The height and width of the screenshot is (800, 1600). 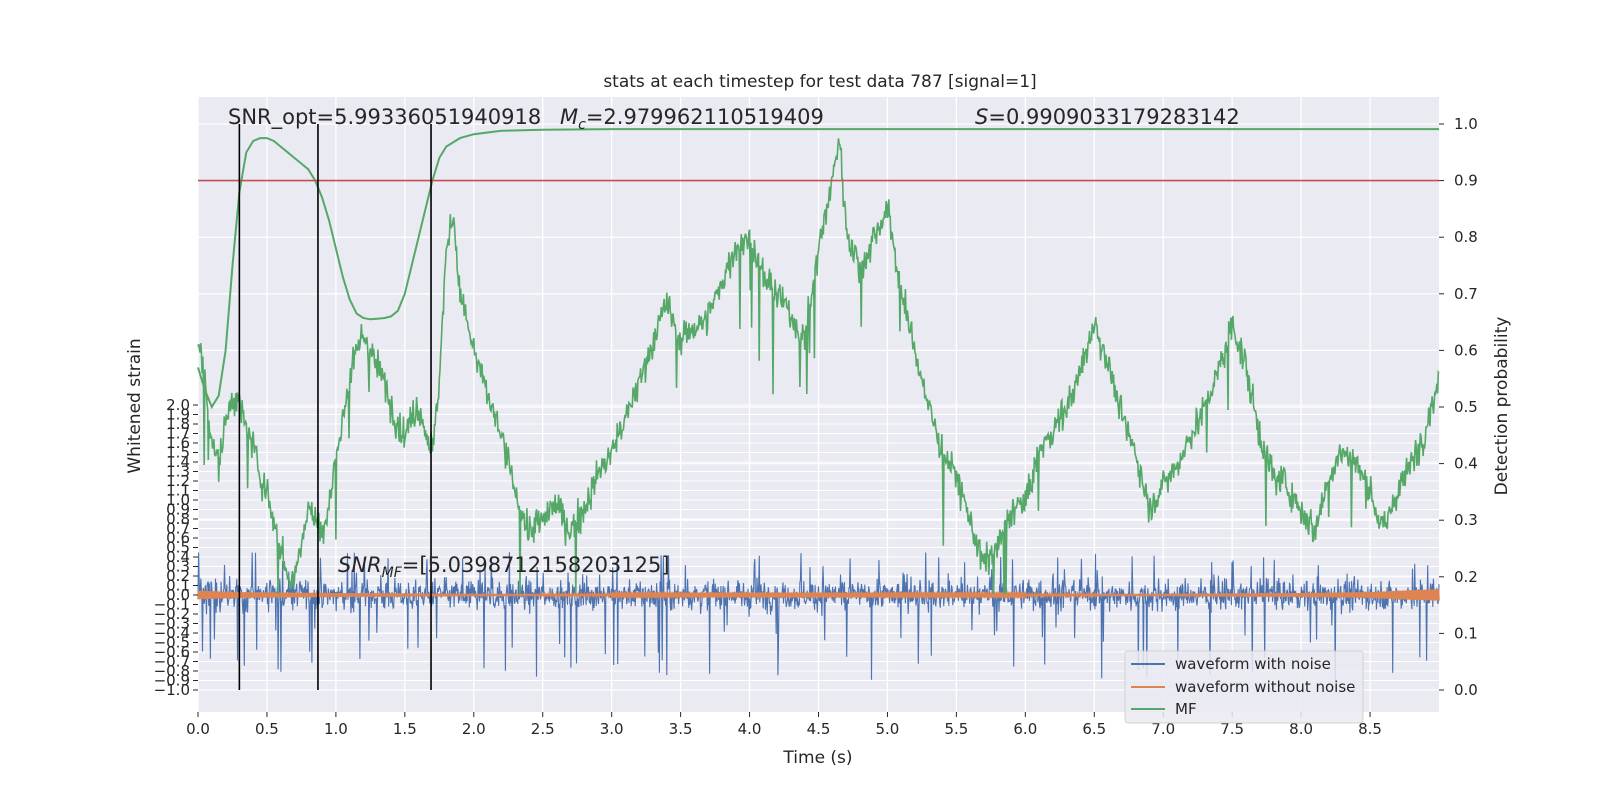 I want to click on left-tick-label: −0.4, so click(x=172, y=633).